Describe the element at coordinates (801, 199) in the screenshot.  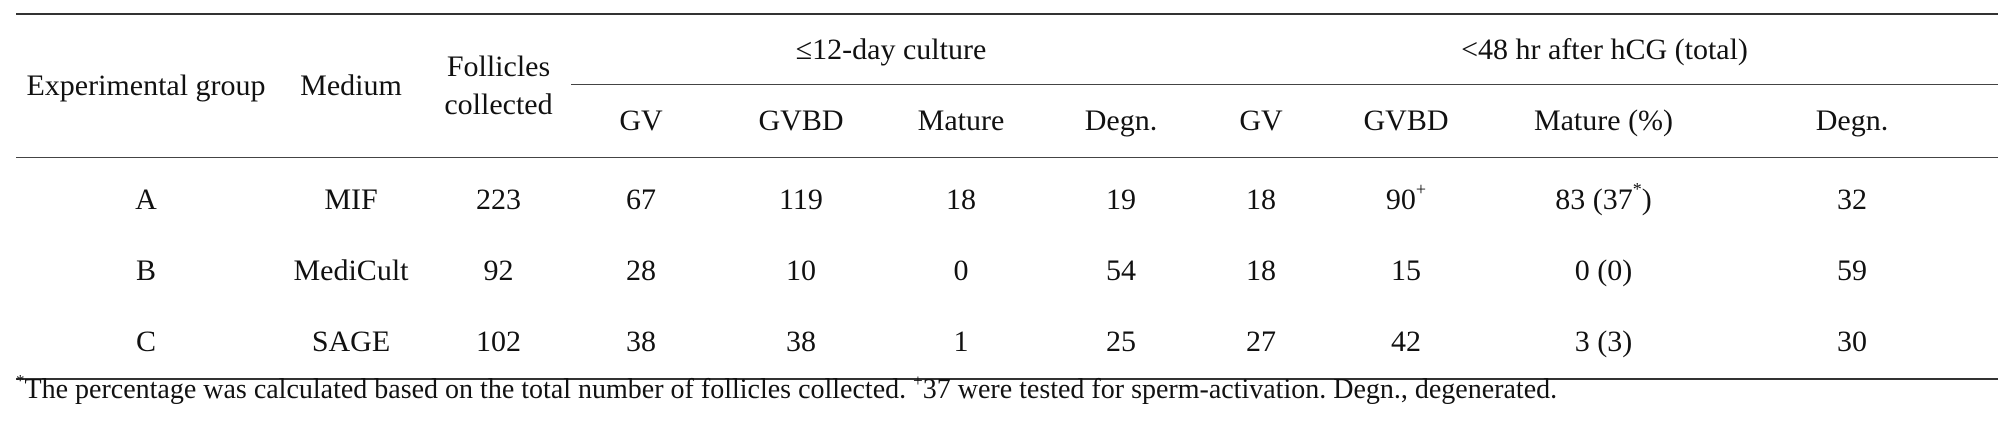
I see `cell-gvbd-culture: 119` at that location.